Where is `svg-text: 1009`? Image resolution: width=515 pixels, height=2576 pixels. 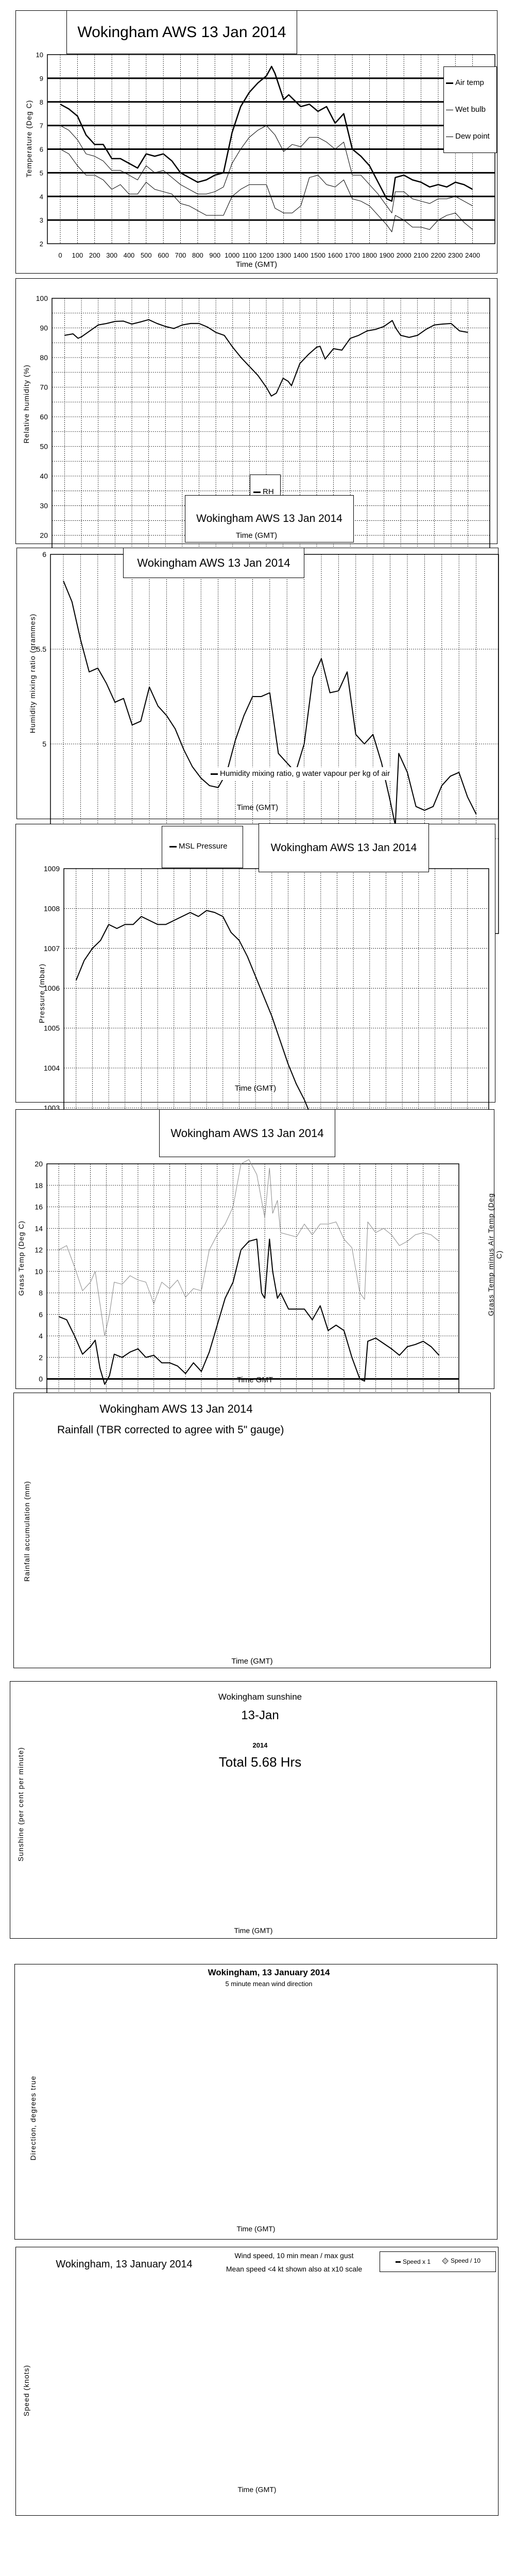 svg-text: 1009 is located at coordinates (52, 869).